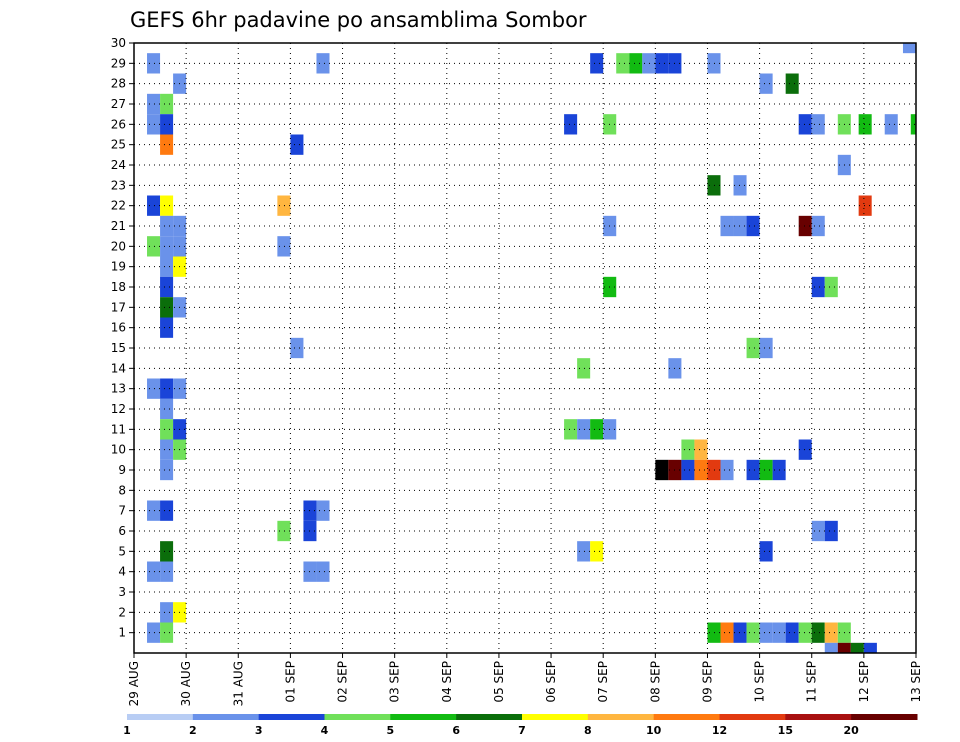 Image resolution: width=960 pixels, height=742 pixels. What do you see at coordinates (118, 307) in the screenshot?
I see `y-tick-label: 17` at bounding box center [118, 307].